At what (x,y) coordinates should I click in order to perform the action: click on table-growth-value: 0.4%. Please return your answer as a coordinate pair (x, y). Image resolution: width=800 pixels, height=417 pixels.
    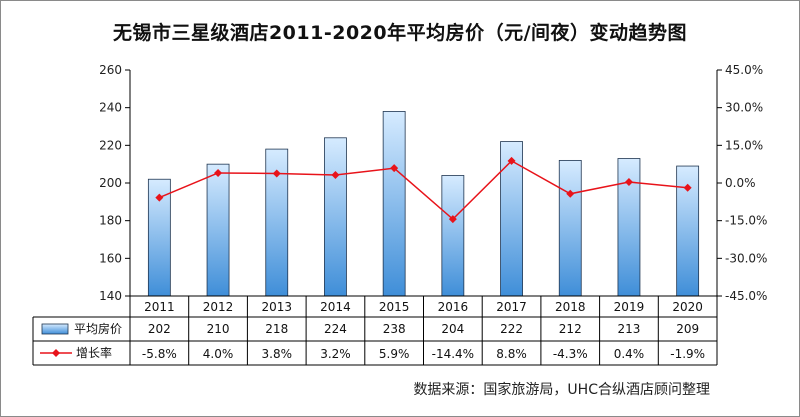
    Looking at the image, I should click on (629, 354).